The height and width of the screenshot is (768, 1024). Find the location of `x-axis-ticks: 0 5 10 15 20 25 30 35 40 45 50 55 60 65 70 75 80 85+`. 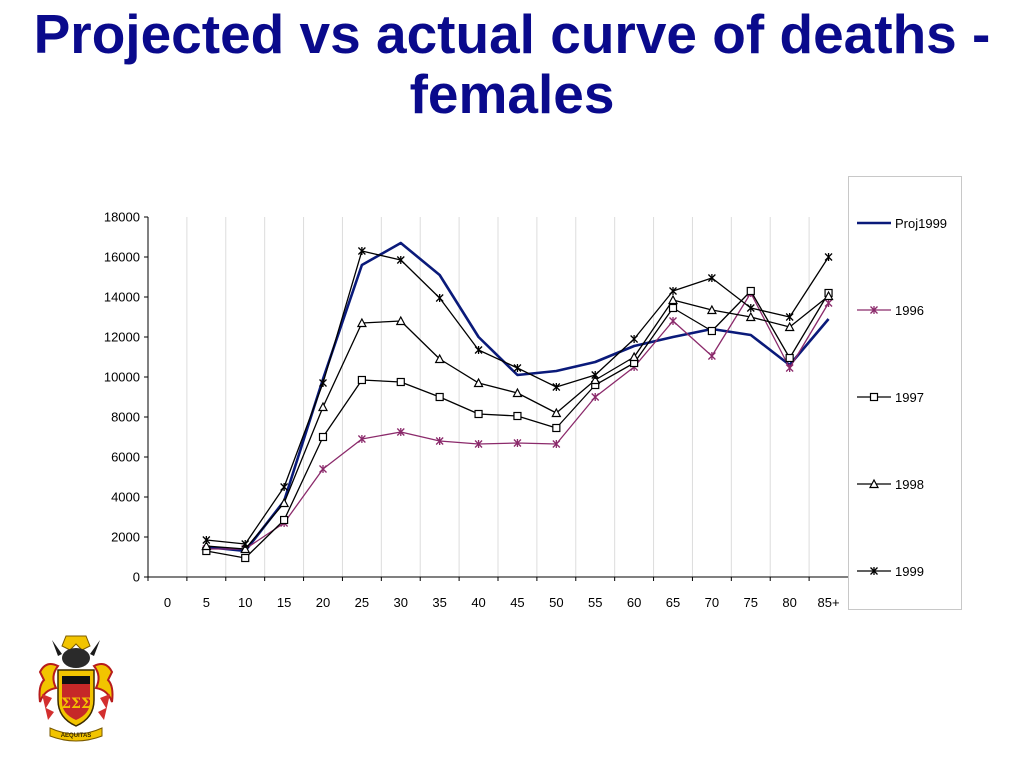

x-axis-ticks: 0 5 10 15 20 25 30 35 40 45 50 55 60 65 70 75 80 85+ is located at coordinates (493, 593).